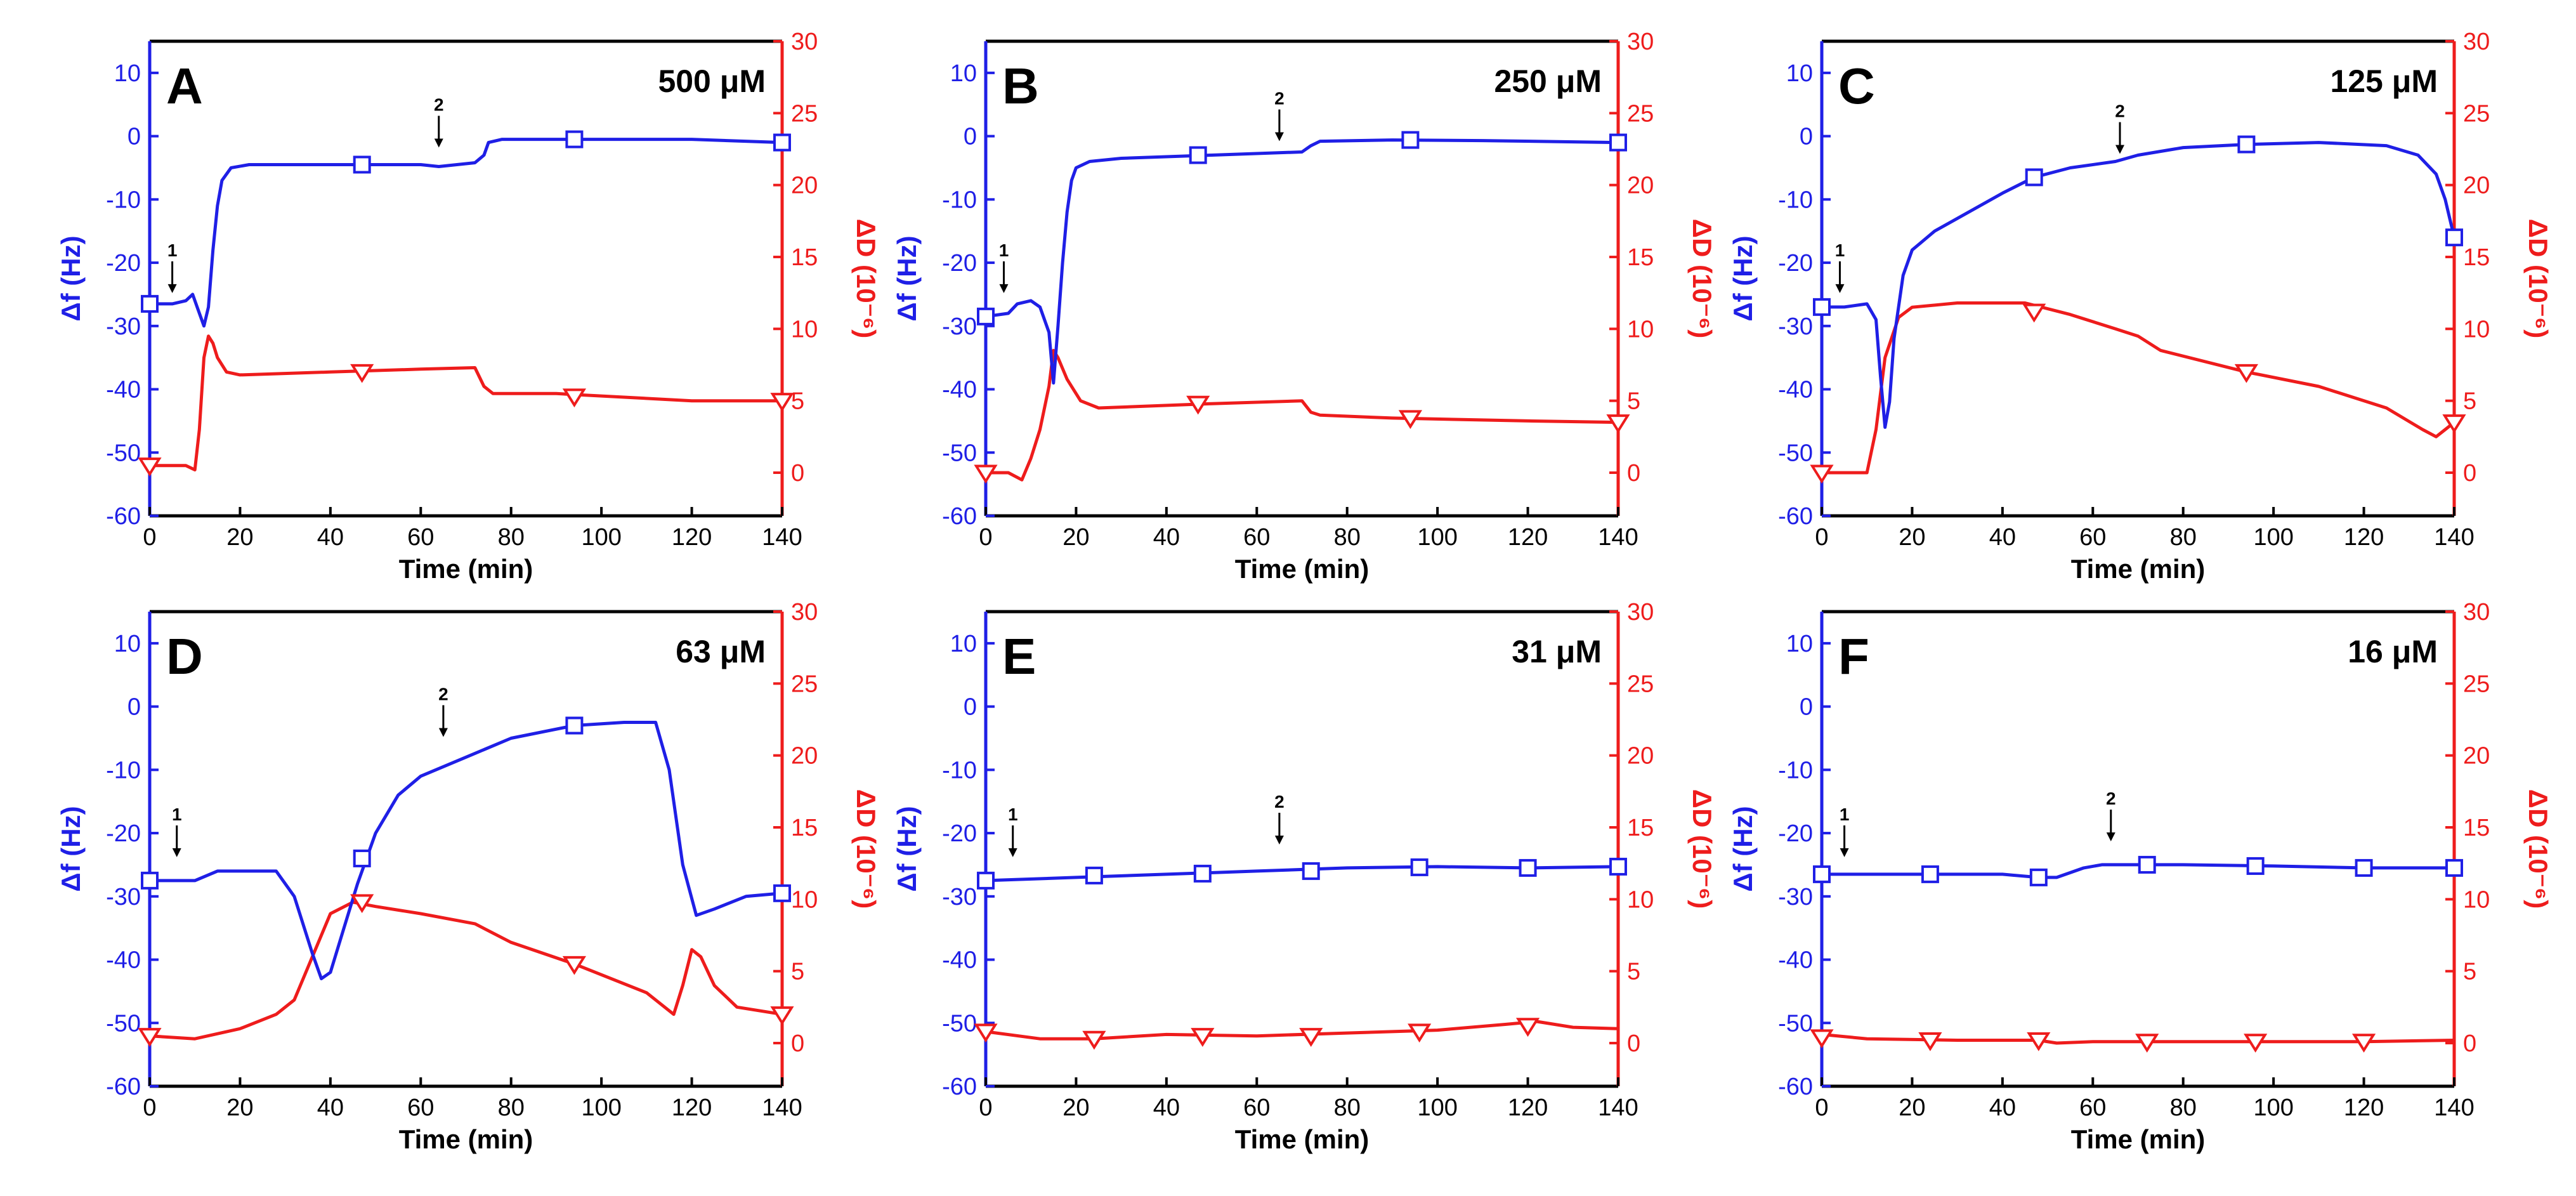 Image resolution: width=2576 pixels, height=1196 pixels. I want to click on left-tick-label: 0, so click(970, 707).